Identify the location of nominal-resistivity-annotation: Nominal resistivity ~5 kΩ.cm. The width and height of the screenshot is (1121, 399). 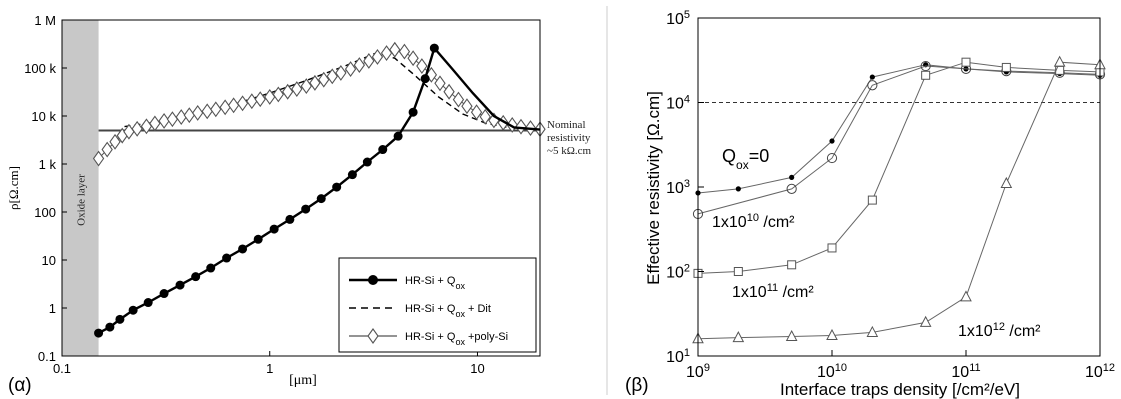
(569, 138).